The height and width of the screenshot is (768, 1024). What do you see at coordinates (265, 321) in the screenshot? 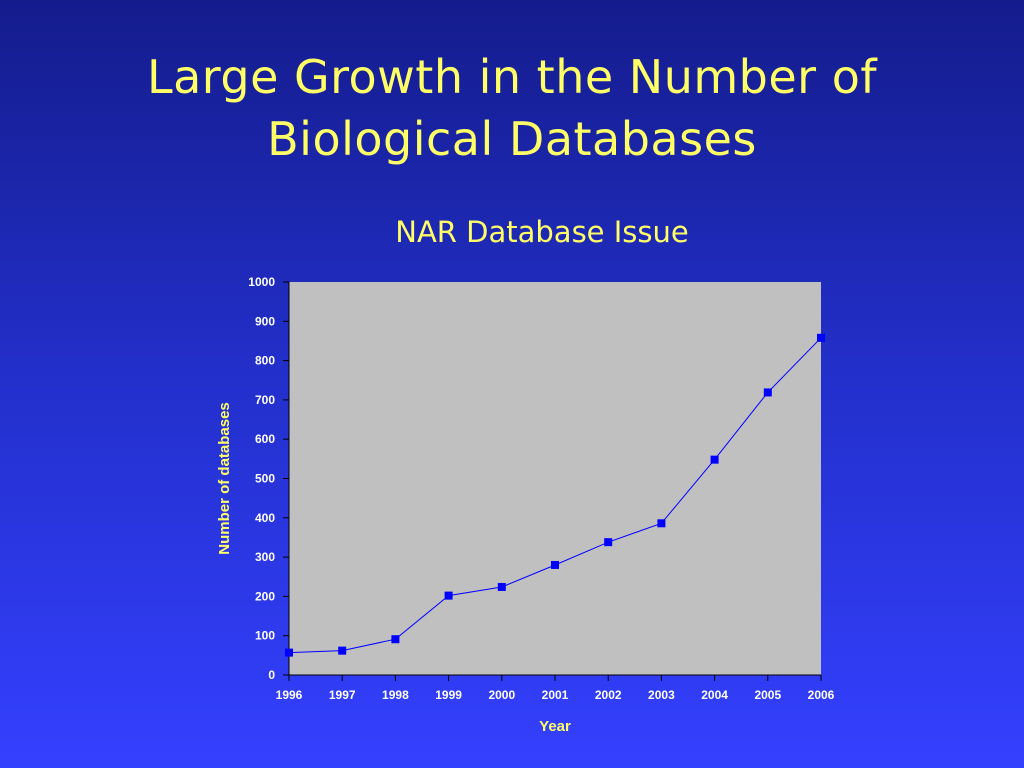
I see `y-tick-label: 900` at bounding box center [265, 321].